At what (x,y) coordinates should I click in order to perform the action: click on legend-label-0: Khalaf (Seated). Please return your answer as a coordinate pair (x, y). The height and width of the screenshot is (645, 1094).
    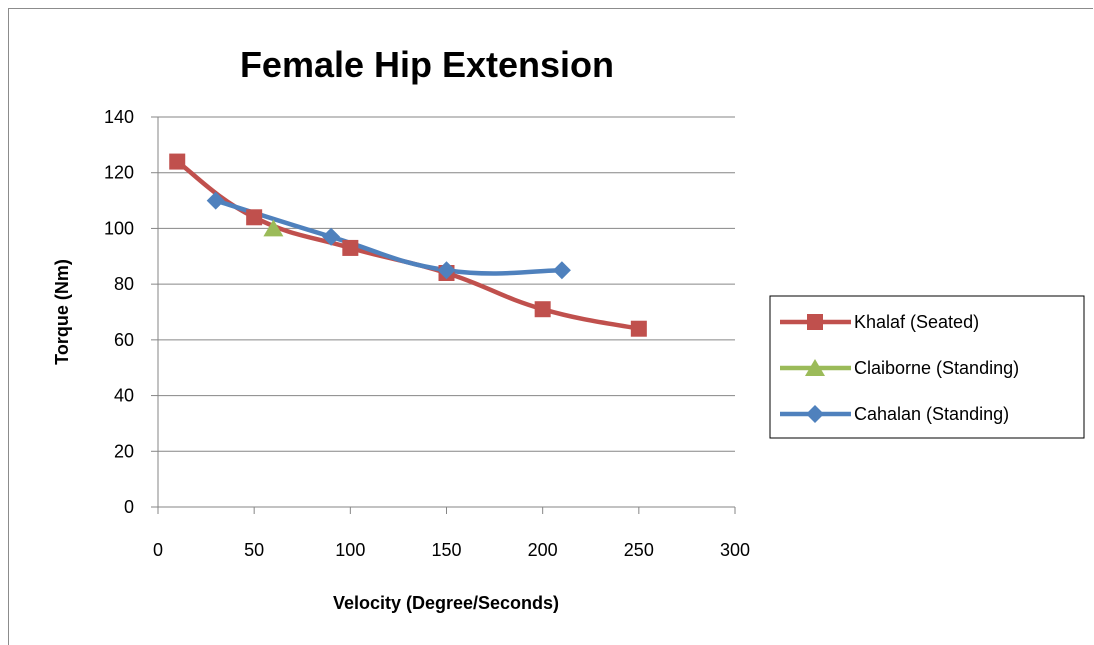
    Looking at the image, I should click on (916, 322).